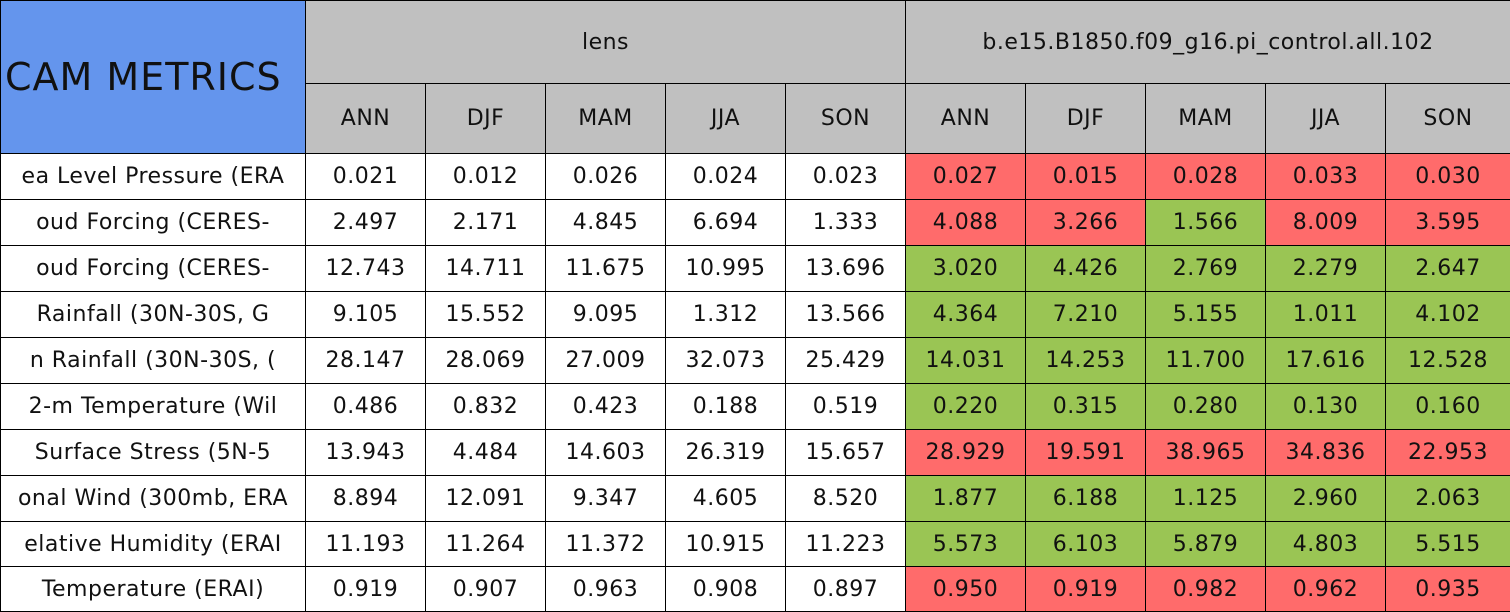 The image size is (1510, 612). Describe the element at coordinates (1206, 119) in the screenshot. I see `season-header: MAM` at that location.